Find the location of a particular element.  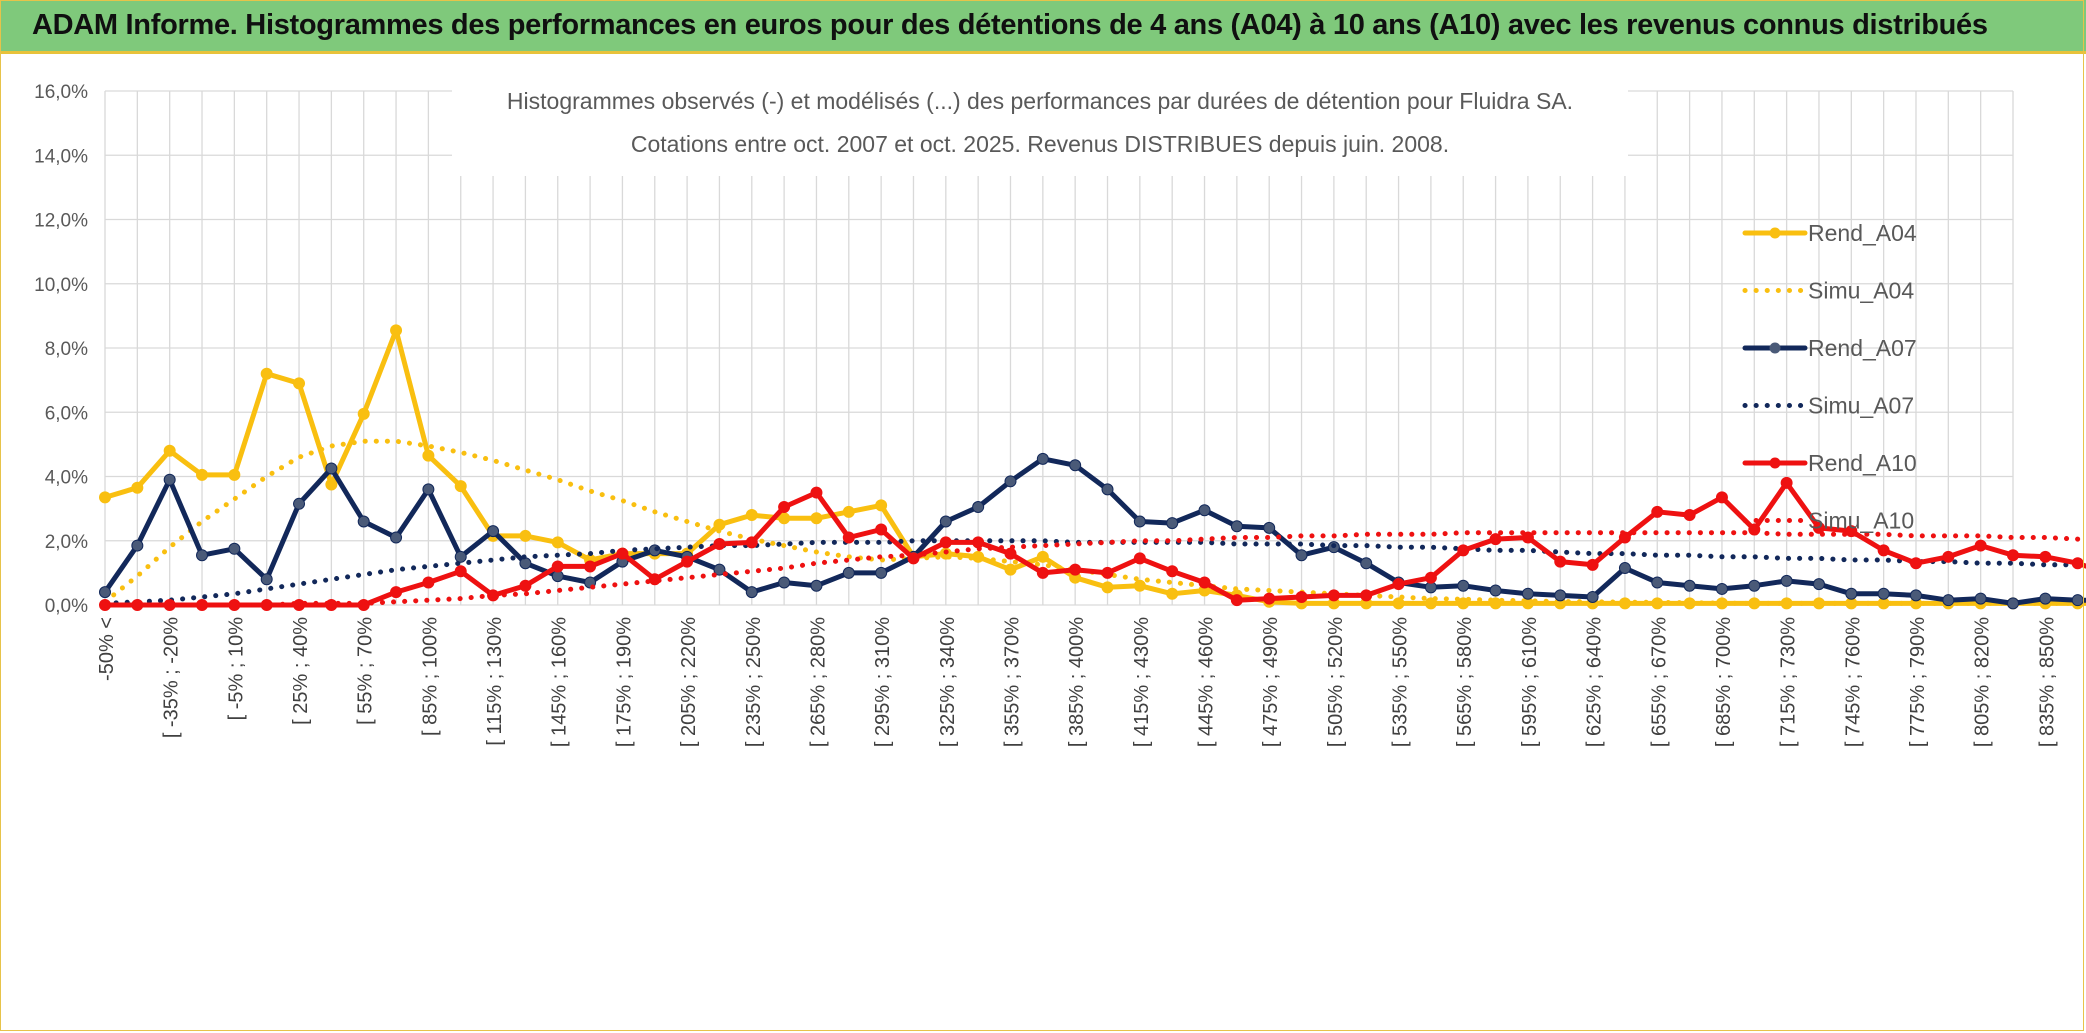

x-tick-label: [ 355% ; 370% is located at coordinates (1012, 682).